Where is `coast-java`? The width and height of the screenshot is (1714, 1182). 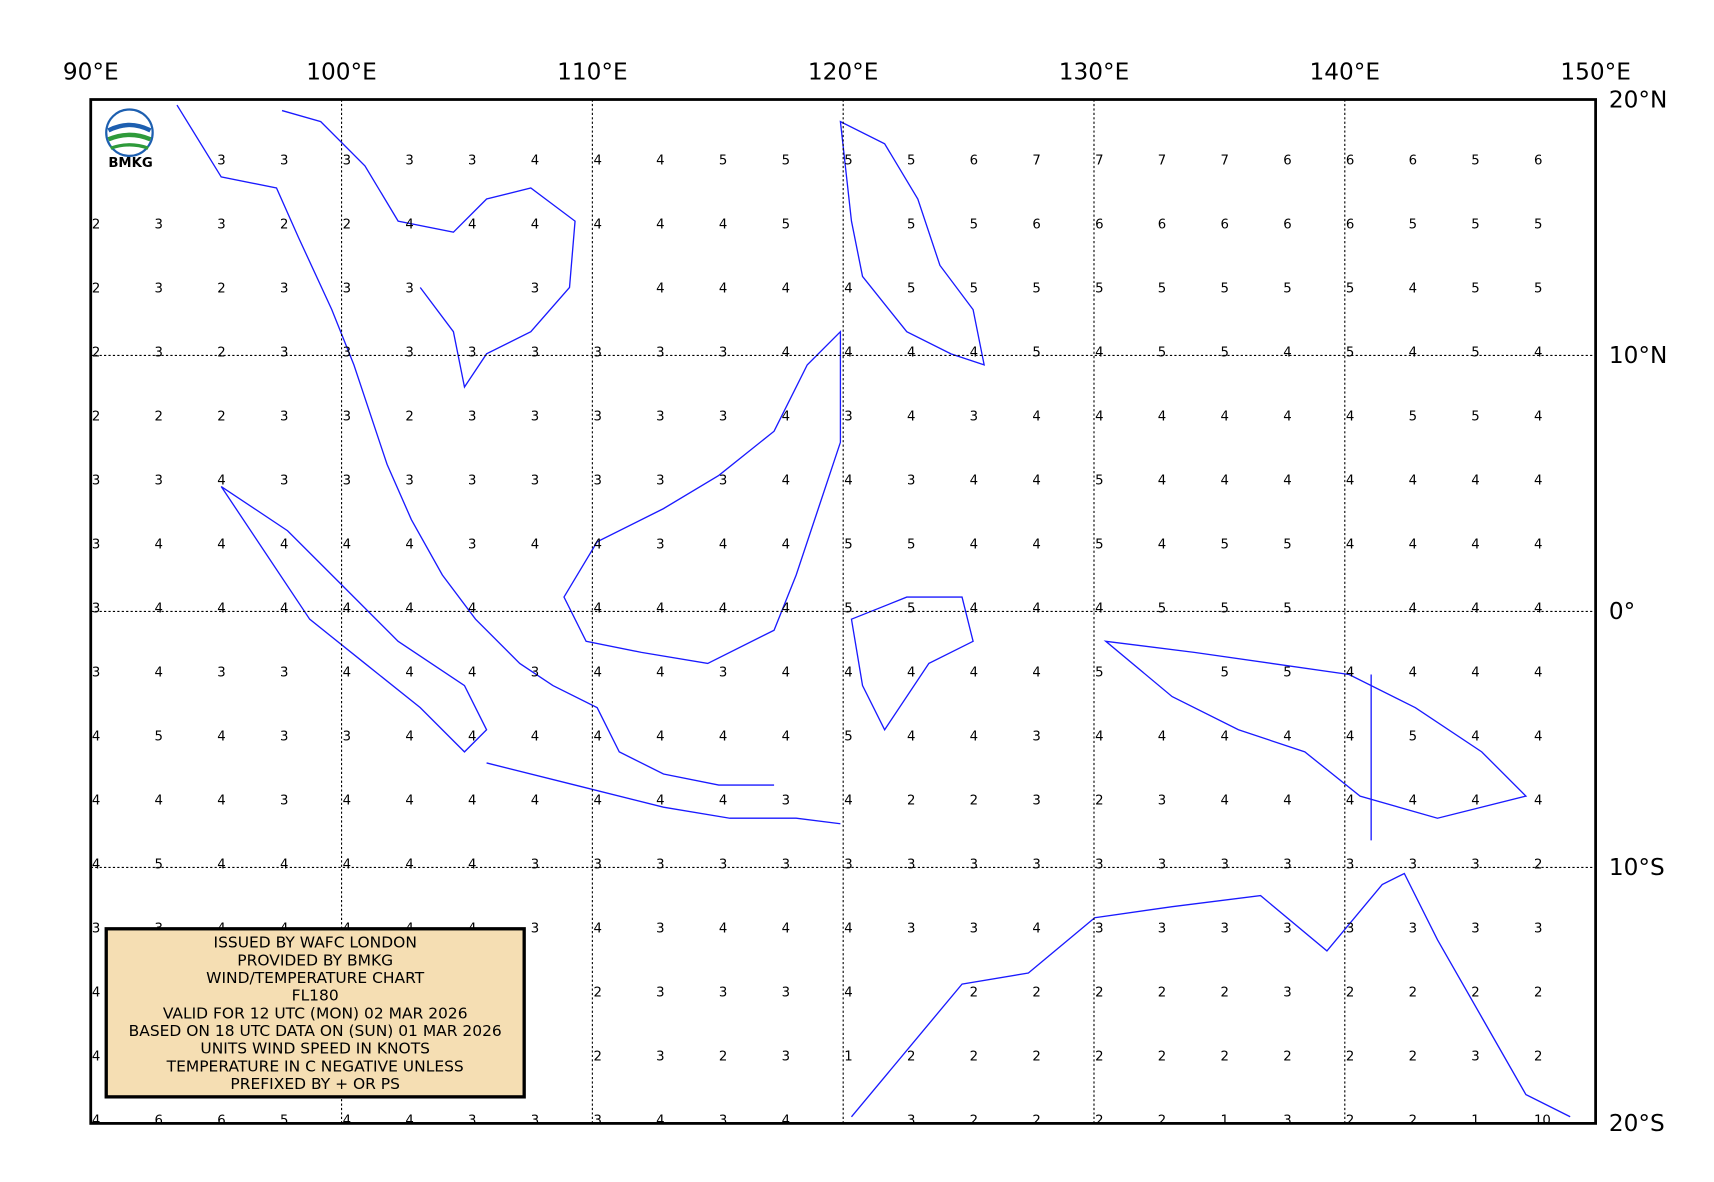 coast-java is located at coordinates (663, 793).